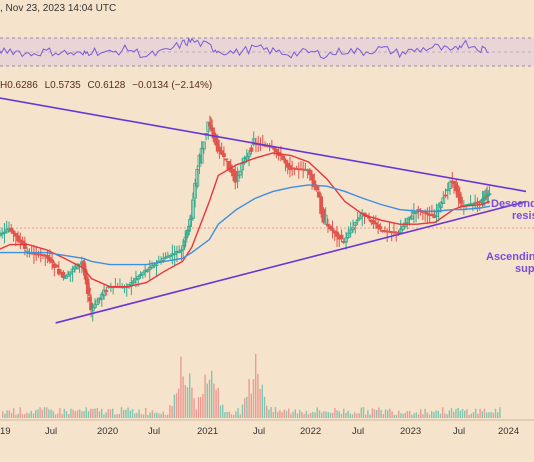 The width and height of the screenshot is (534, 462). I want to click on ohlc-change: −0.0134 (−2.14%), so click(172, 85).